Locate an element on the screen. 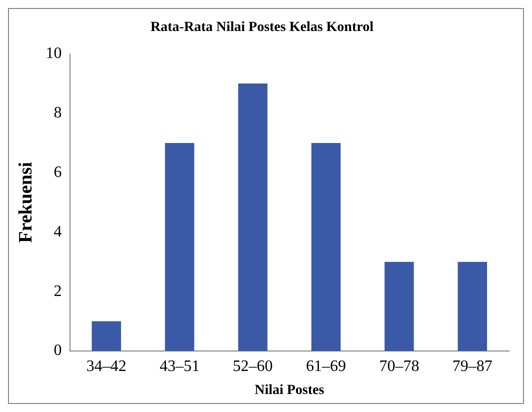  y-tick-label: 8 is located at coordinates (58, 113).